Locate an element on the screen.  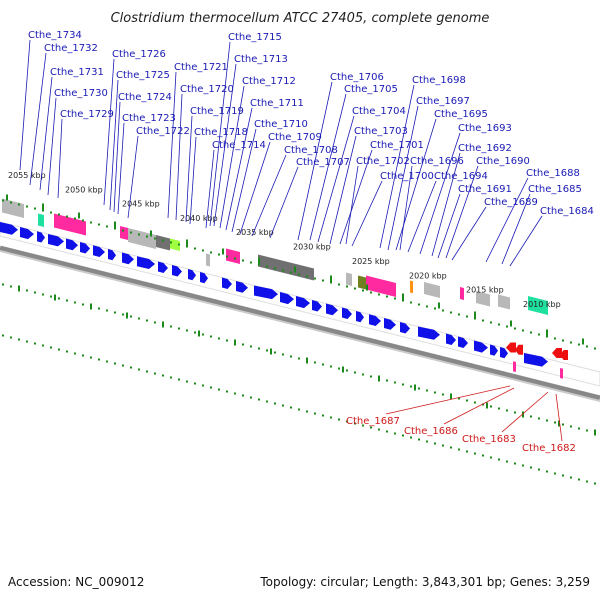
gene-label-cthe-1711: Cthe_1711 is located at coordinates (277, 103).